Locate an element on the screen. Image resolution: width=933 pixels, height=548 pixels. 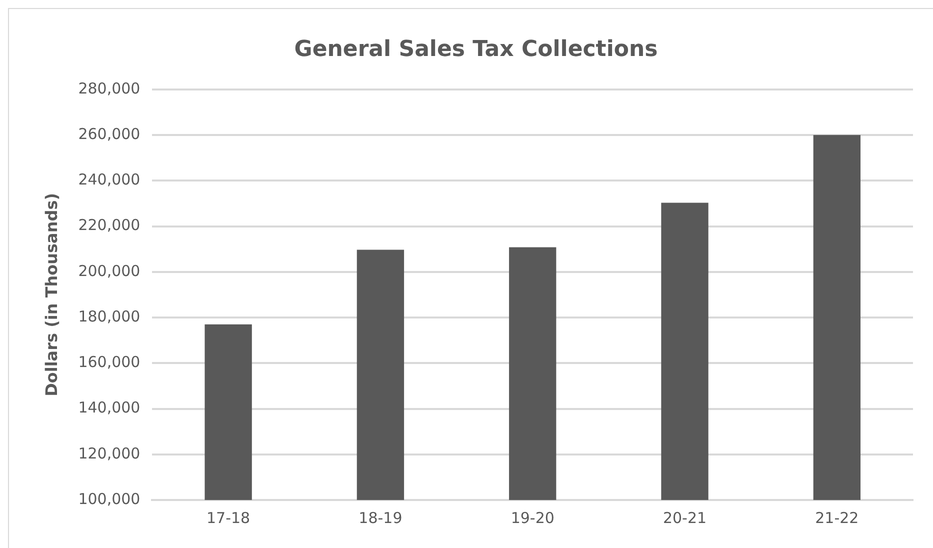
x-tick-label: 20-21 is located at coordinates (684, 517).